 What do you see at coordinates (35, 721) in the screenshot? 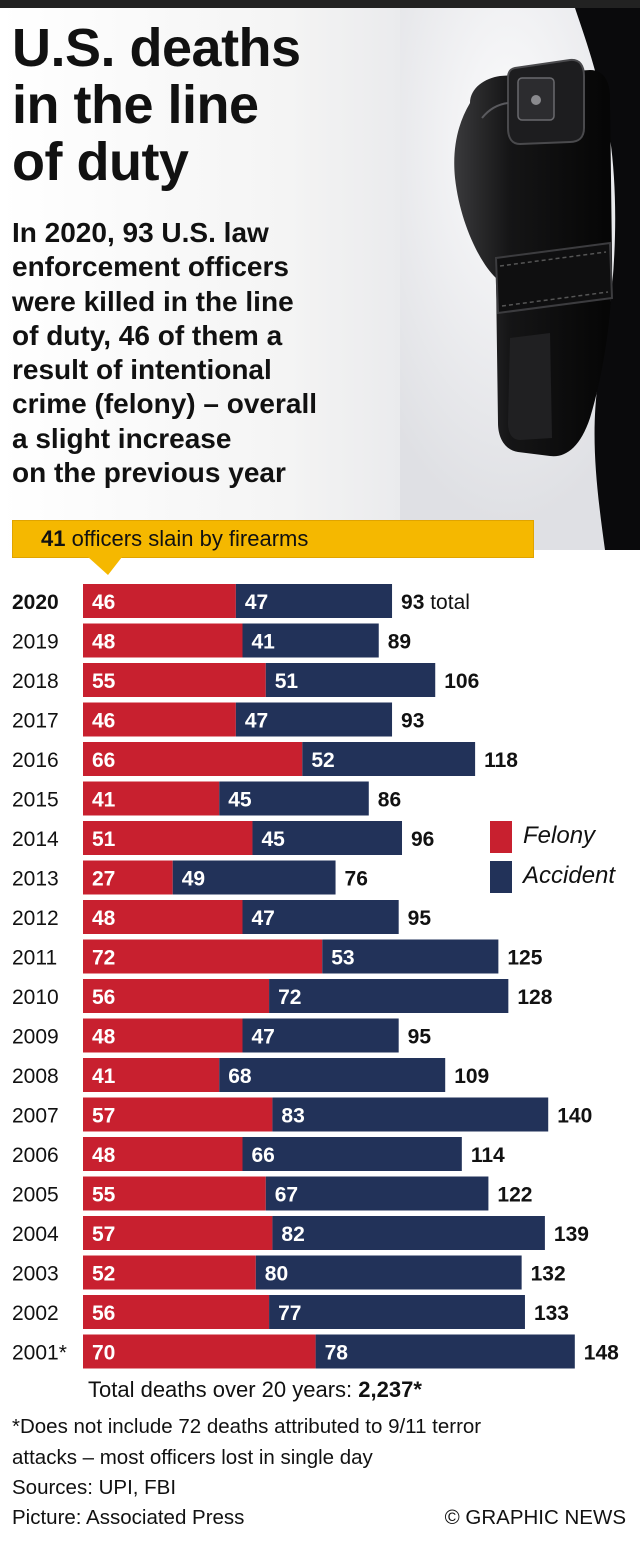
I see `year-label: 2017` at bounding box center [35, 721].